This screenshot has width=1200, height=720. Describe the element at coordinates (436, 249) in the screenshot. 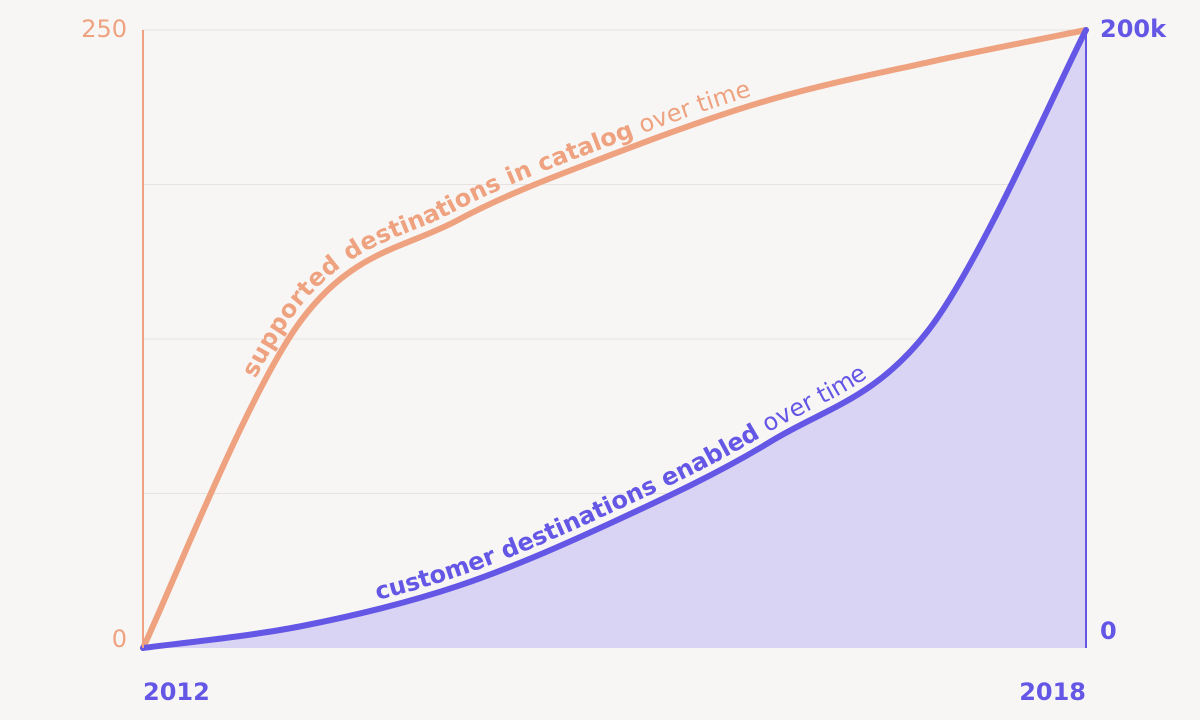

I see `series-name: supported destinations in catalog` at that location.